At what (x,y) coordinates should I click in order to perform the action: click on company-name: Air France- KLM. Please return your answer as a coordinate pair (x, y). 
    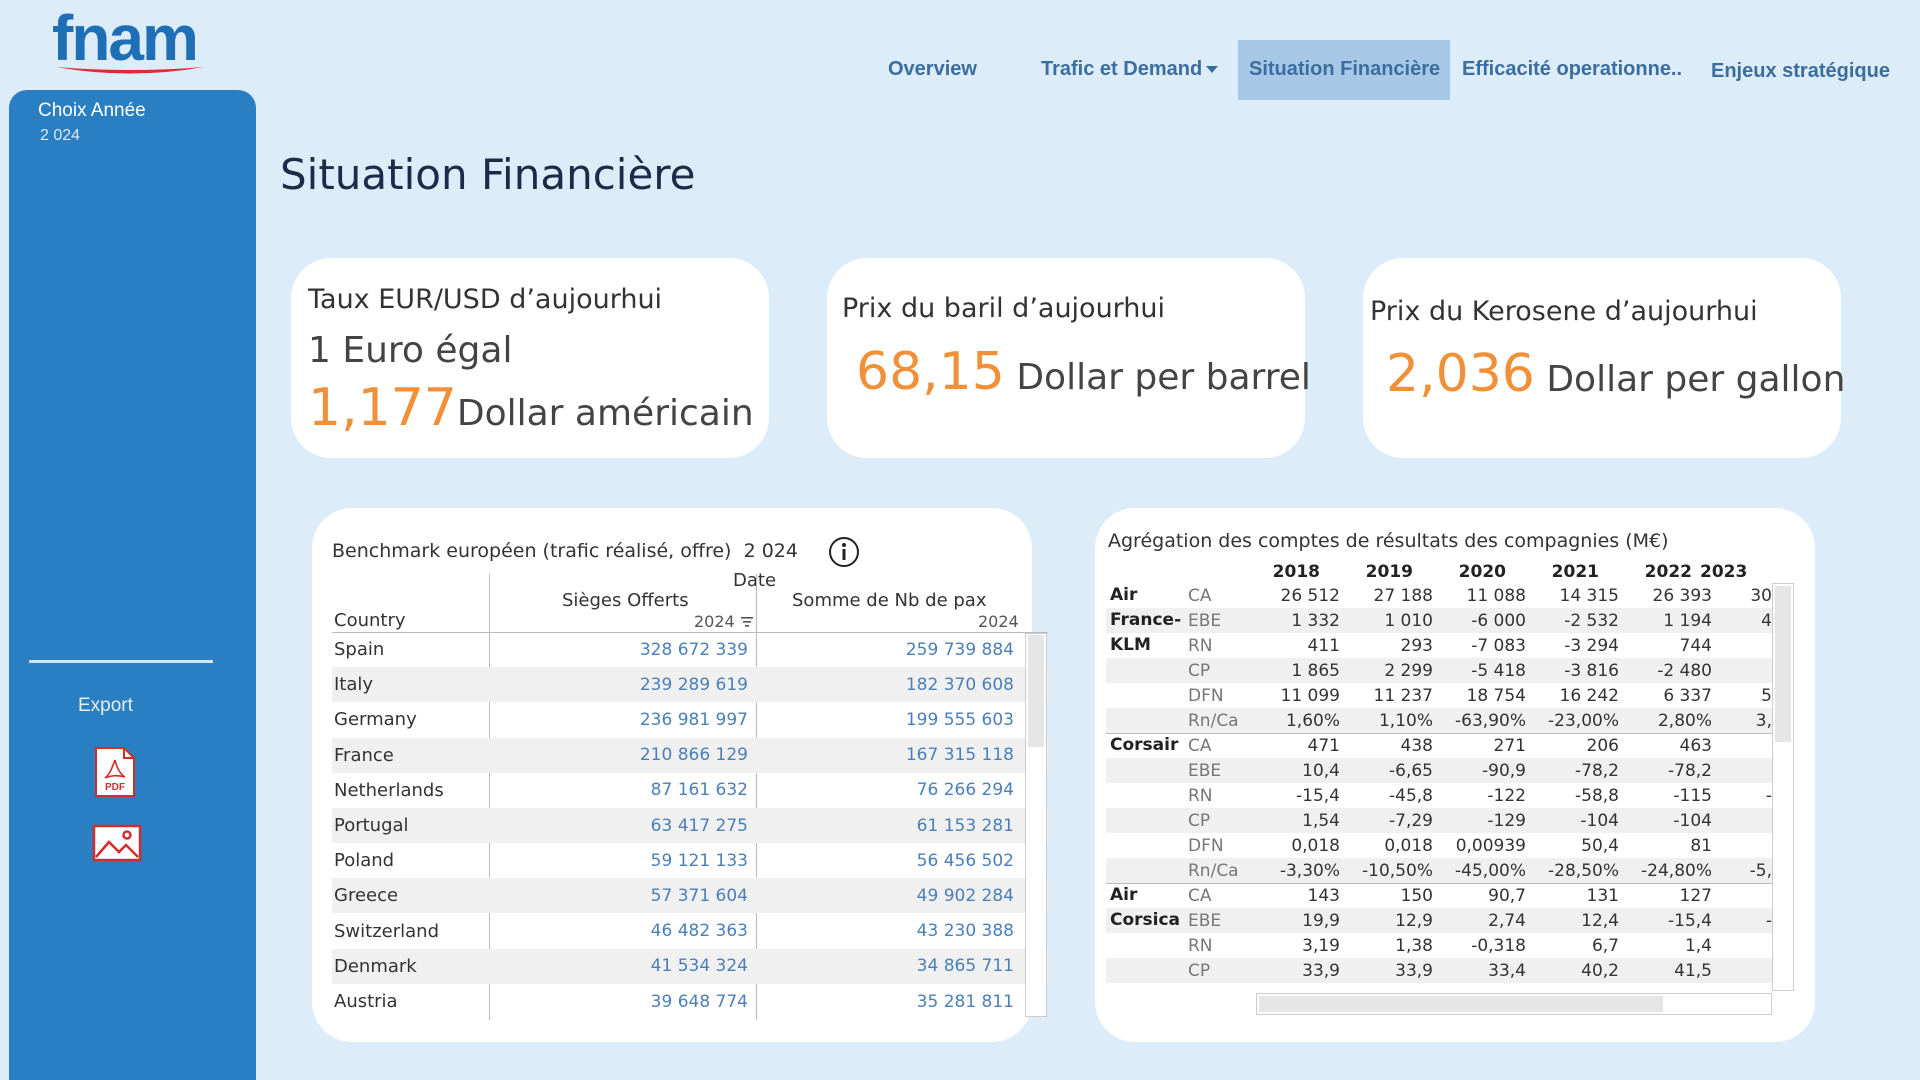
    Looking at the image, I should click on (1146, 620).